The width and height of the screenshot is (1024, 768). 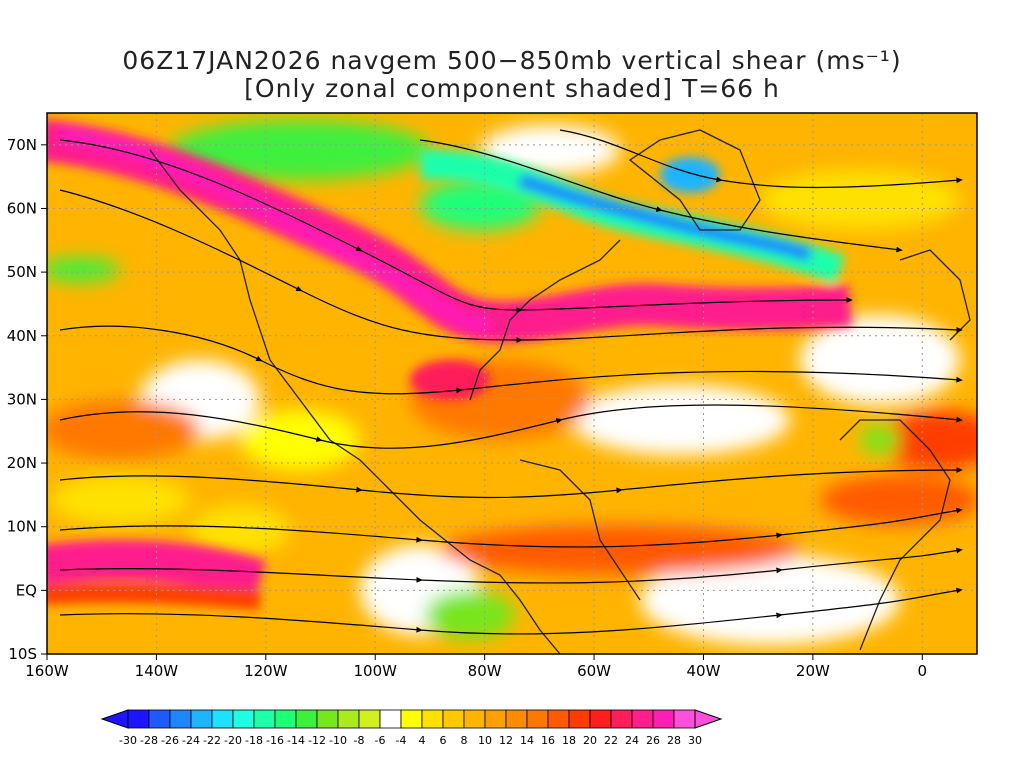 I want to click on colorbar-label: 6, so click(x=443, y=740).